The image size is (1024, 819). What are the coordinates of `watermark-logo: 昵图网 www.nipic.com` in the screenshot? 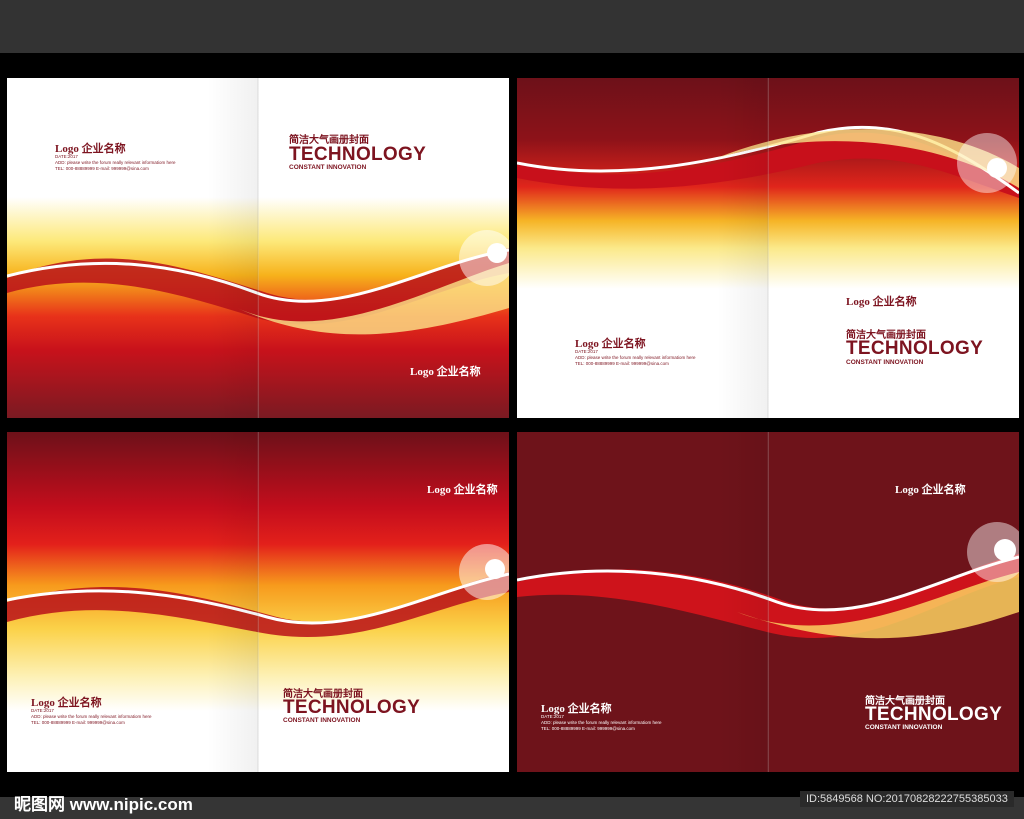 It's located at (103, 804).